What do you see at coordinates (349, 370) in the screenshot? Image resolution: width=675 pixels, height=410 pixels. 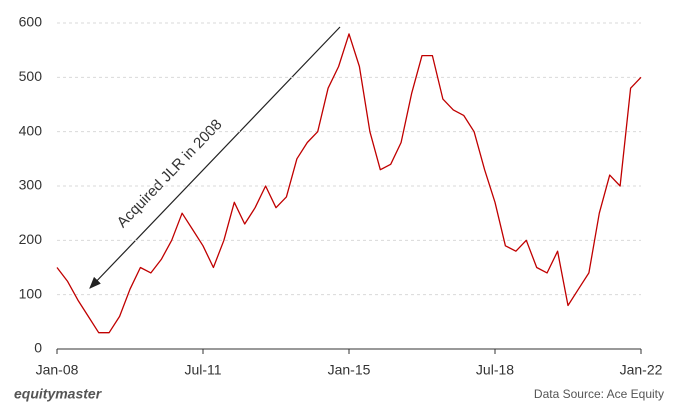 I see `x-tick-label: Jan-15` at bounding box center [349, 370].